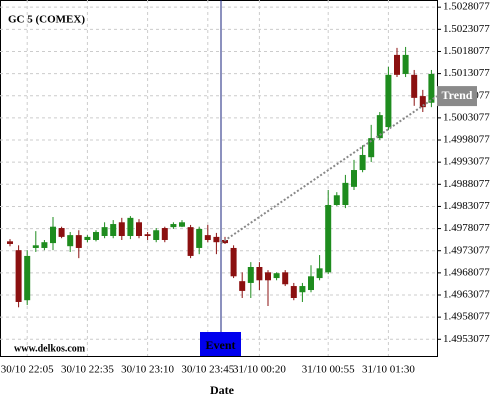 Image resolution: width=500 pixels, height=400 pixels. What do you see at coordinates (147, 370) in the screenshot?
I see `x-tick-label: 30/10 23:10` at bounding box center [147, 370].